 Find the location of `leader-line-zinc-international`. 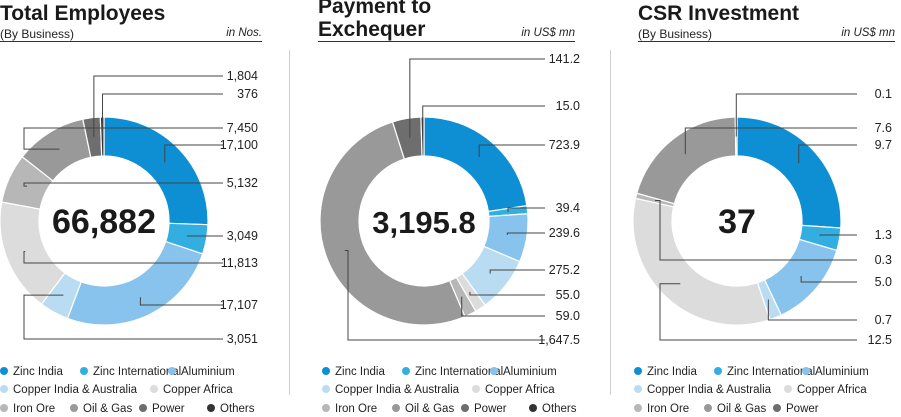

leader-line-zinc-international is located at coordinates (526, 209).